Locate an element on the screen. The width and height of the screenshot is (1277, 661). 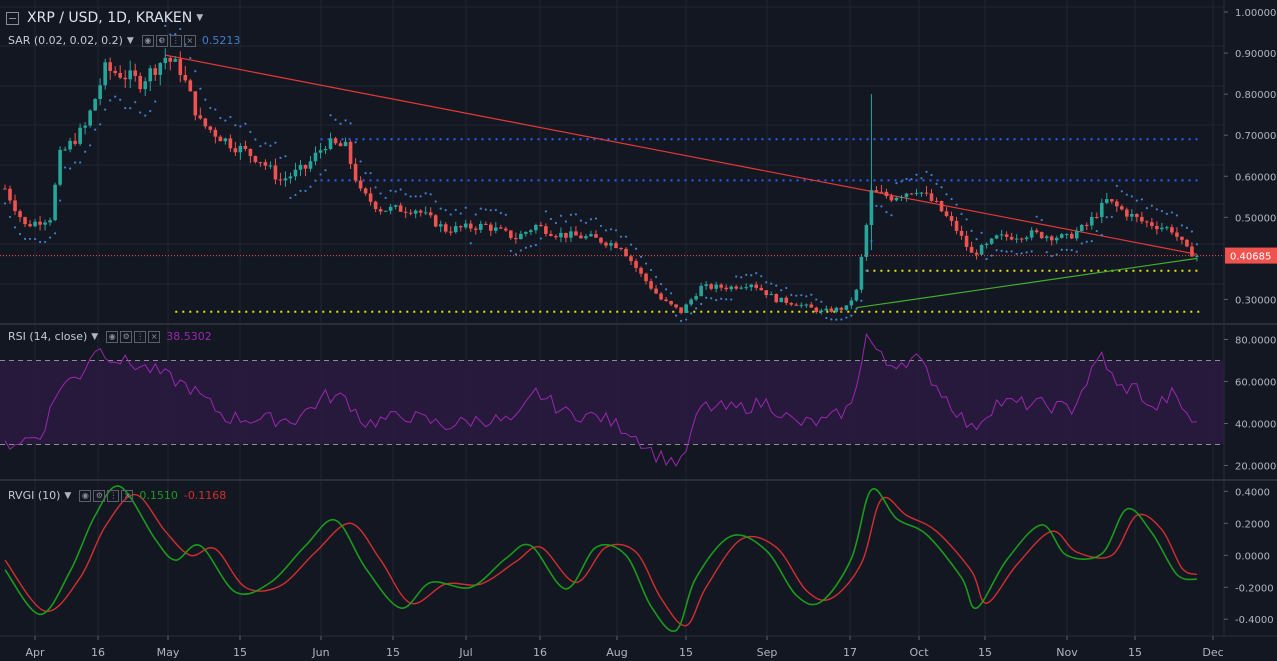
rvgi-signal-value: -0.1168 is located at coordinates (205, 495).